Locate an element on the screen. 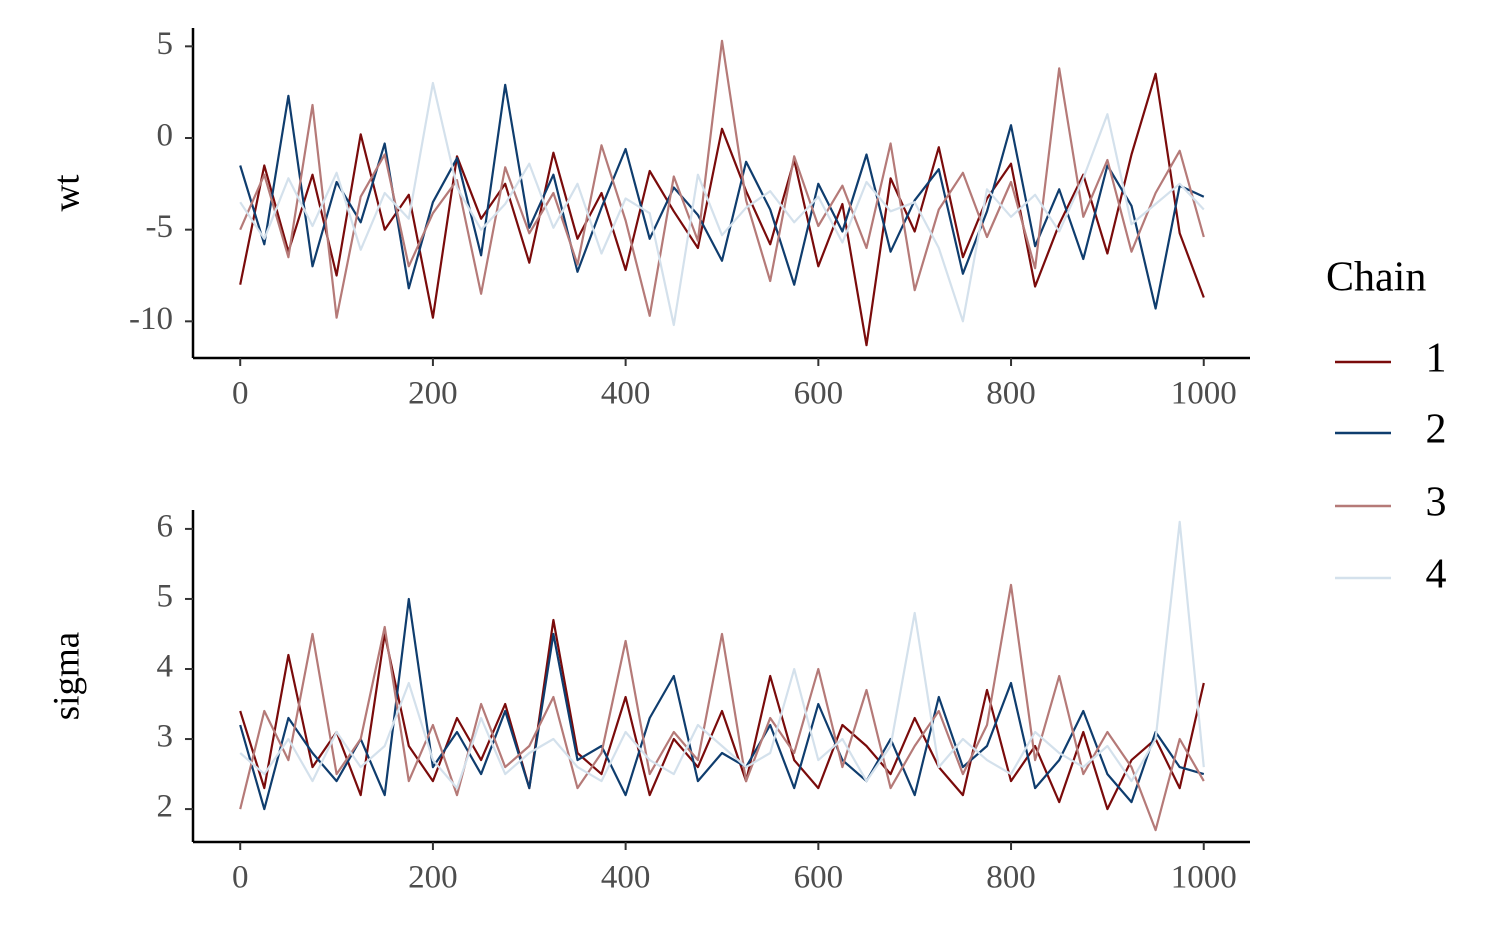 The height and width of the screenshot is (927, 1500). y-tick-label: -10 is located at coordinates (151, 319).